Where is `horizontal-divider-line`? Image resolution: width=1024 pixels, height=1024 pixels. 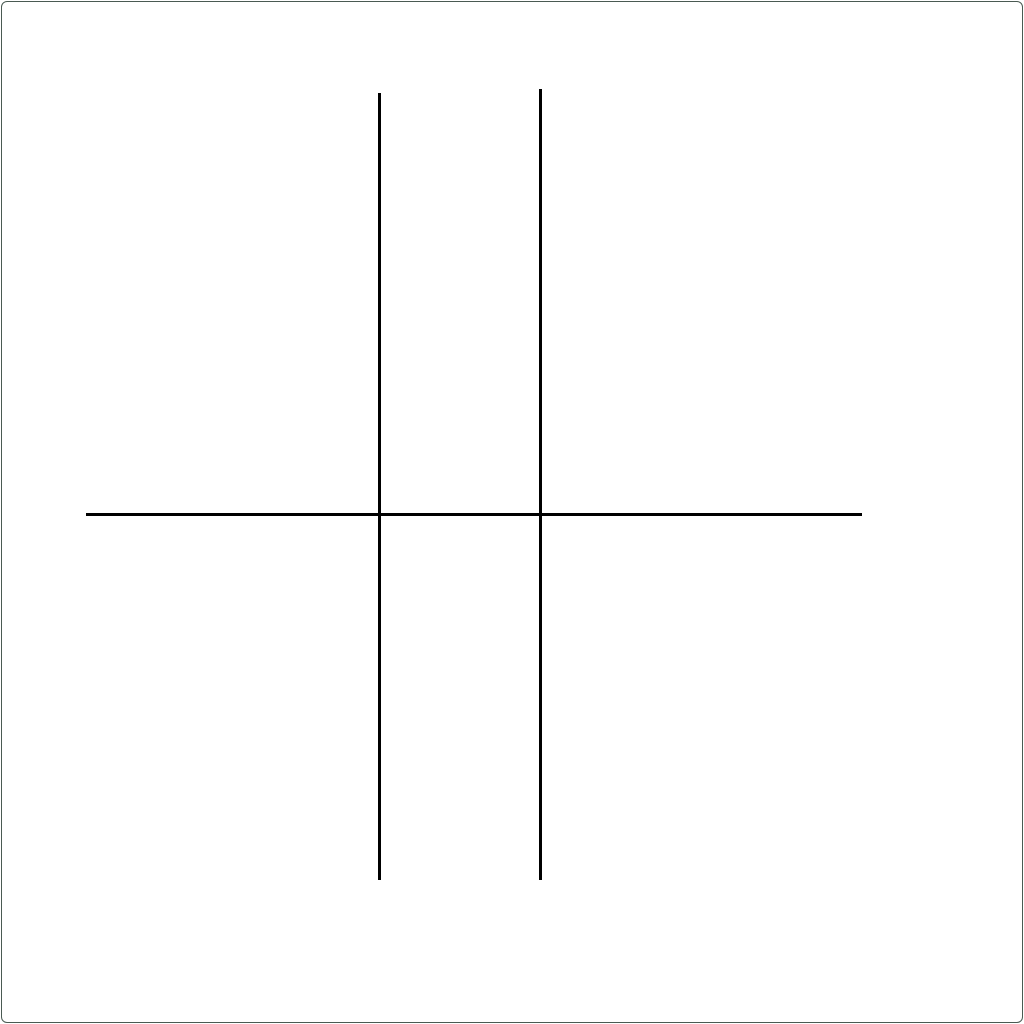
horizontal-divider-line is located at coordinates (474, 514).